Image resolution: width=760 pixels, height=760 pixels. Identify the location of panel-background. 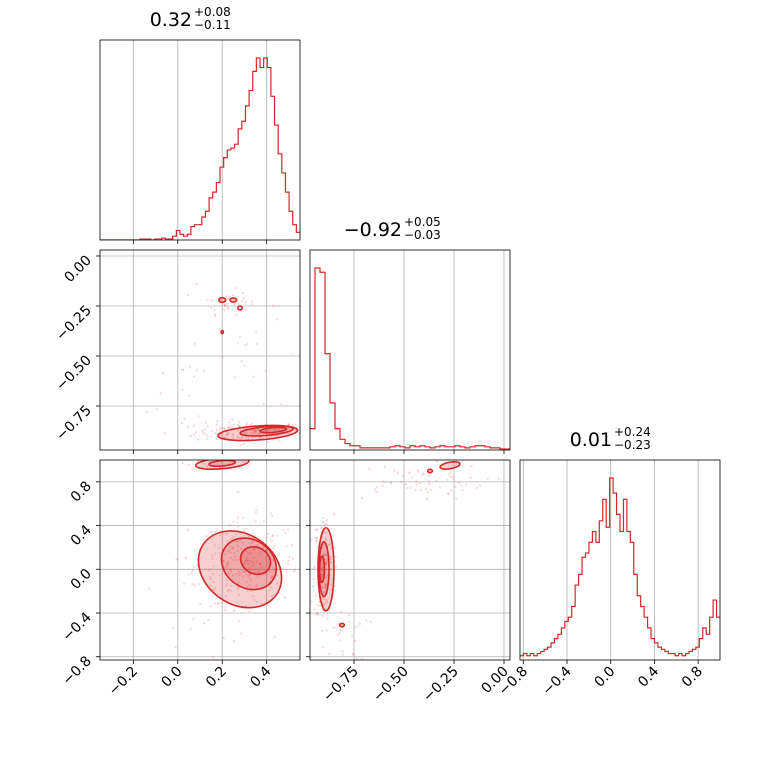
(410, 350).